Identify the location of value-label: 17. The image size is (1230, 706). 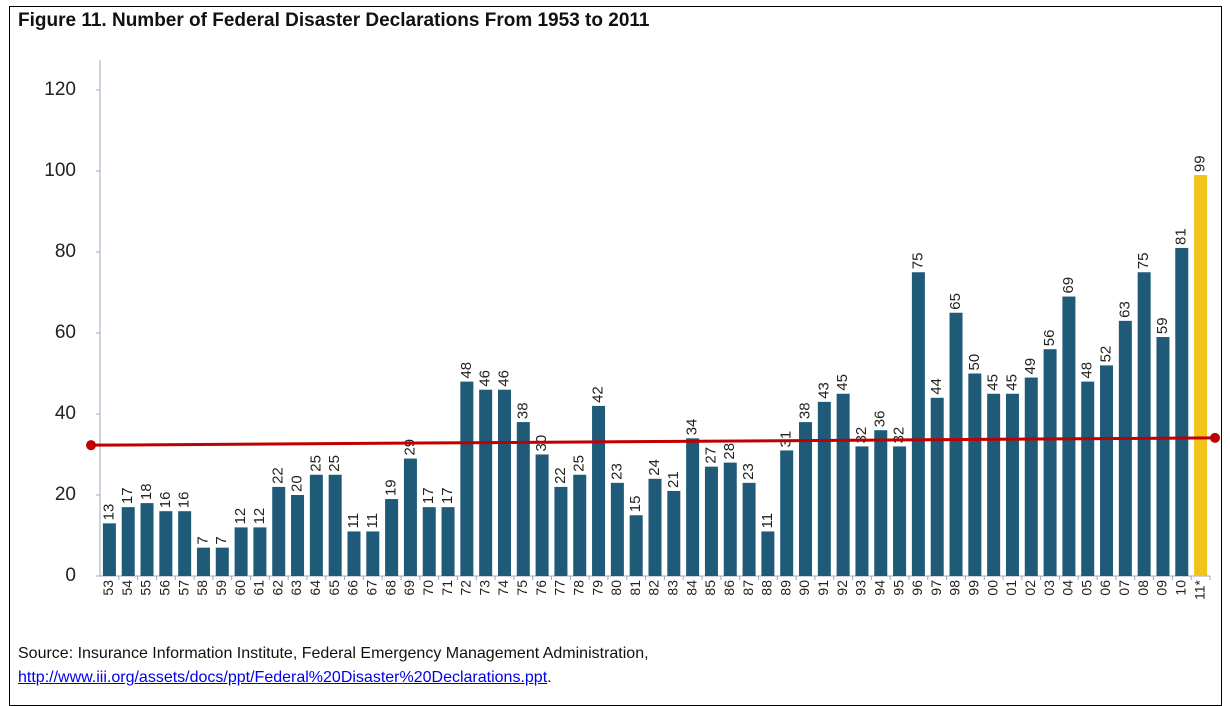
(428, 495).